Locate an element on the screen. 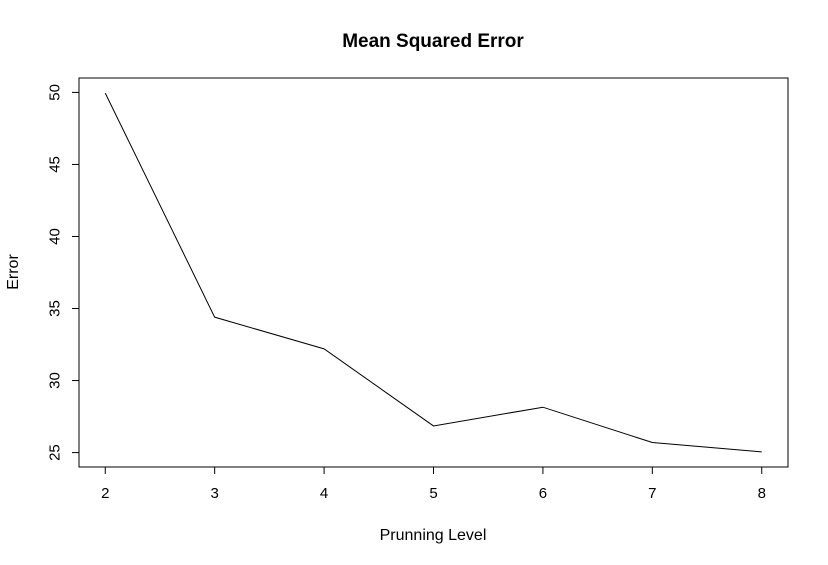  x-tick-label: 2 is located at coordinates (105, 493).